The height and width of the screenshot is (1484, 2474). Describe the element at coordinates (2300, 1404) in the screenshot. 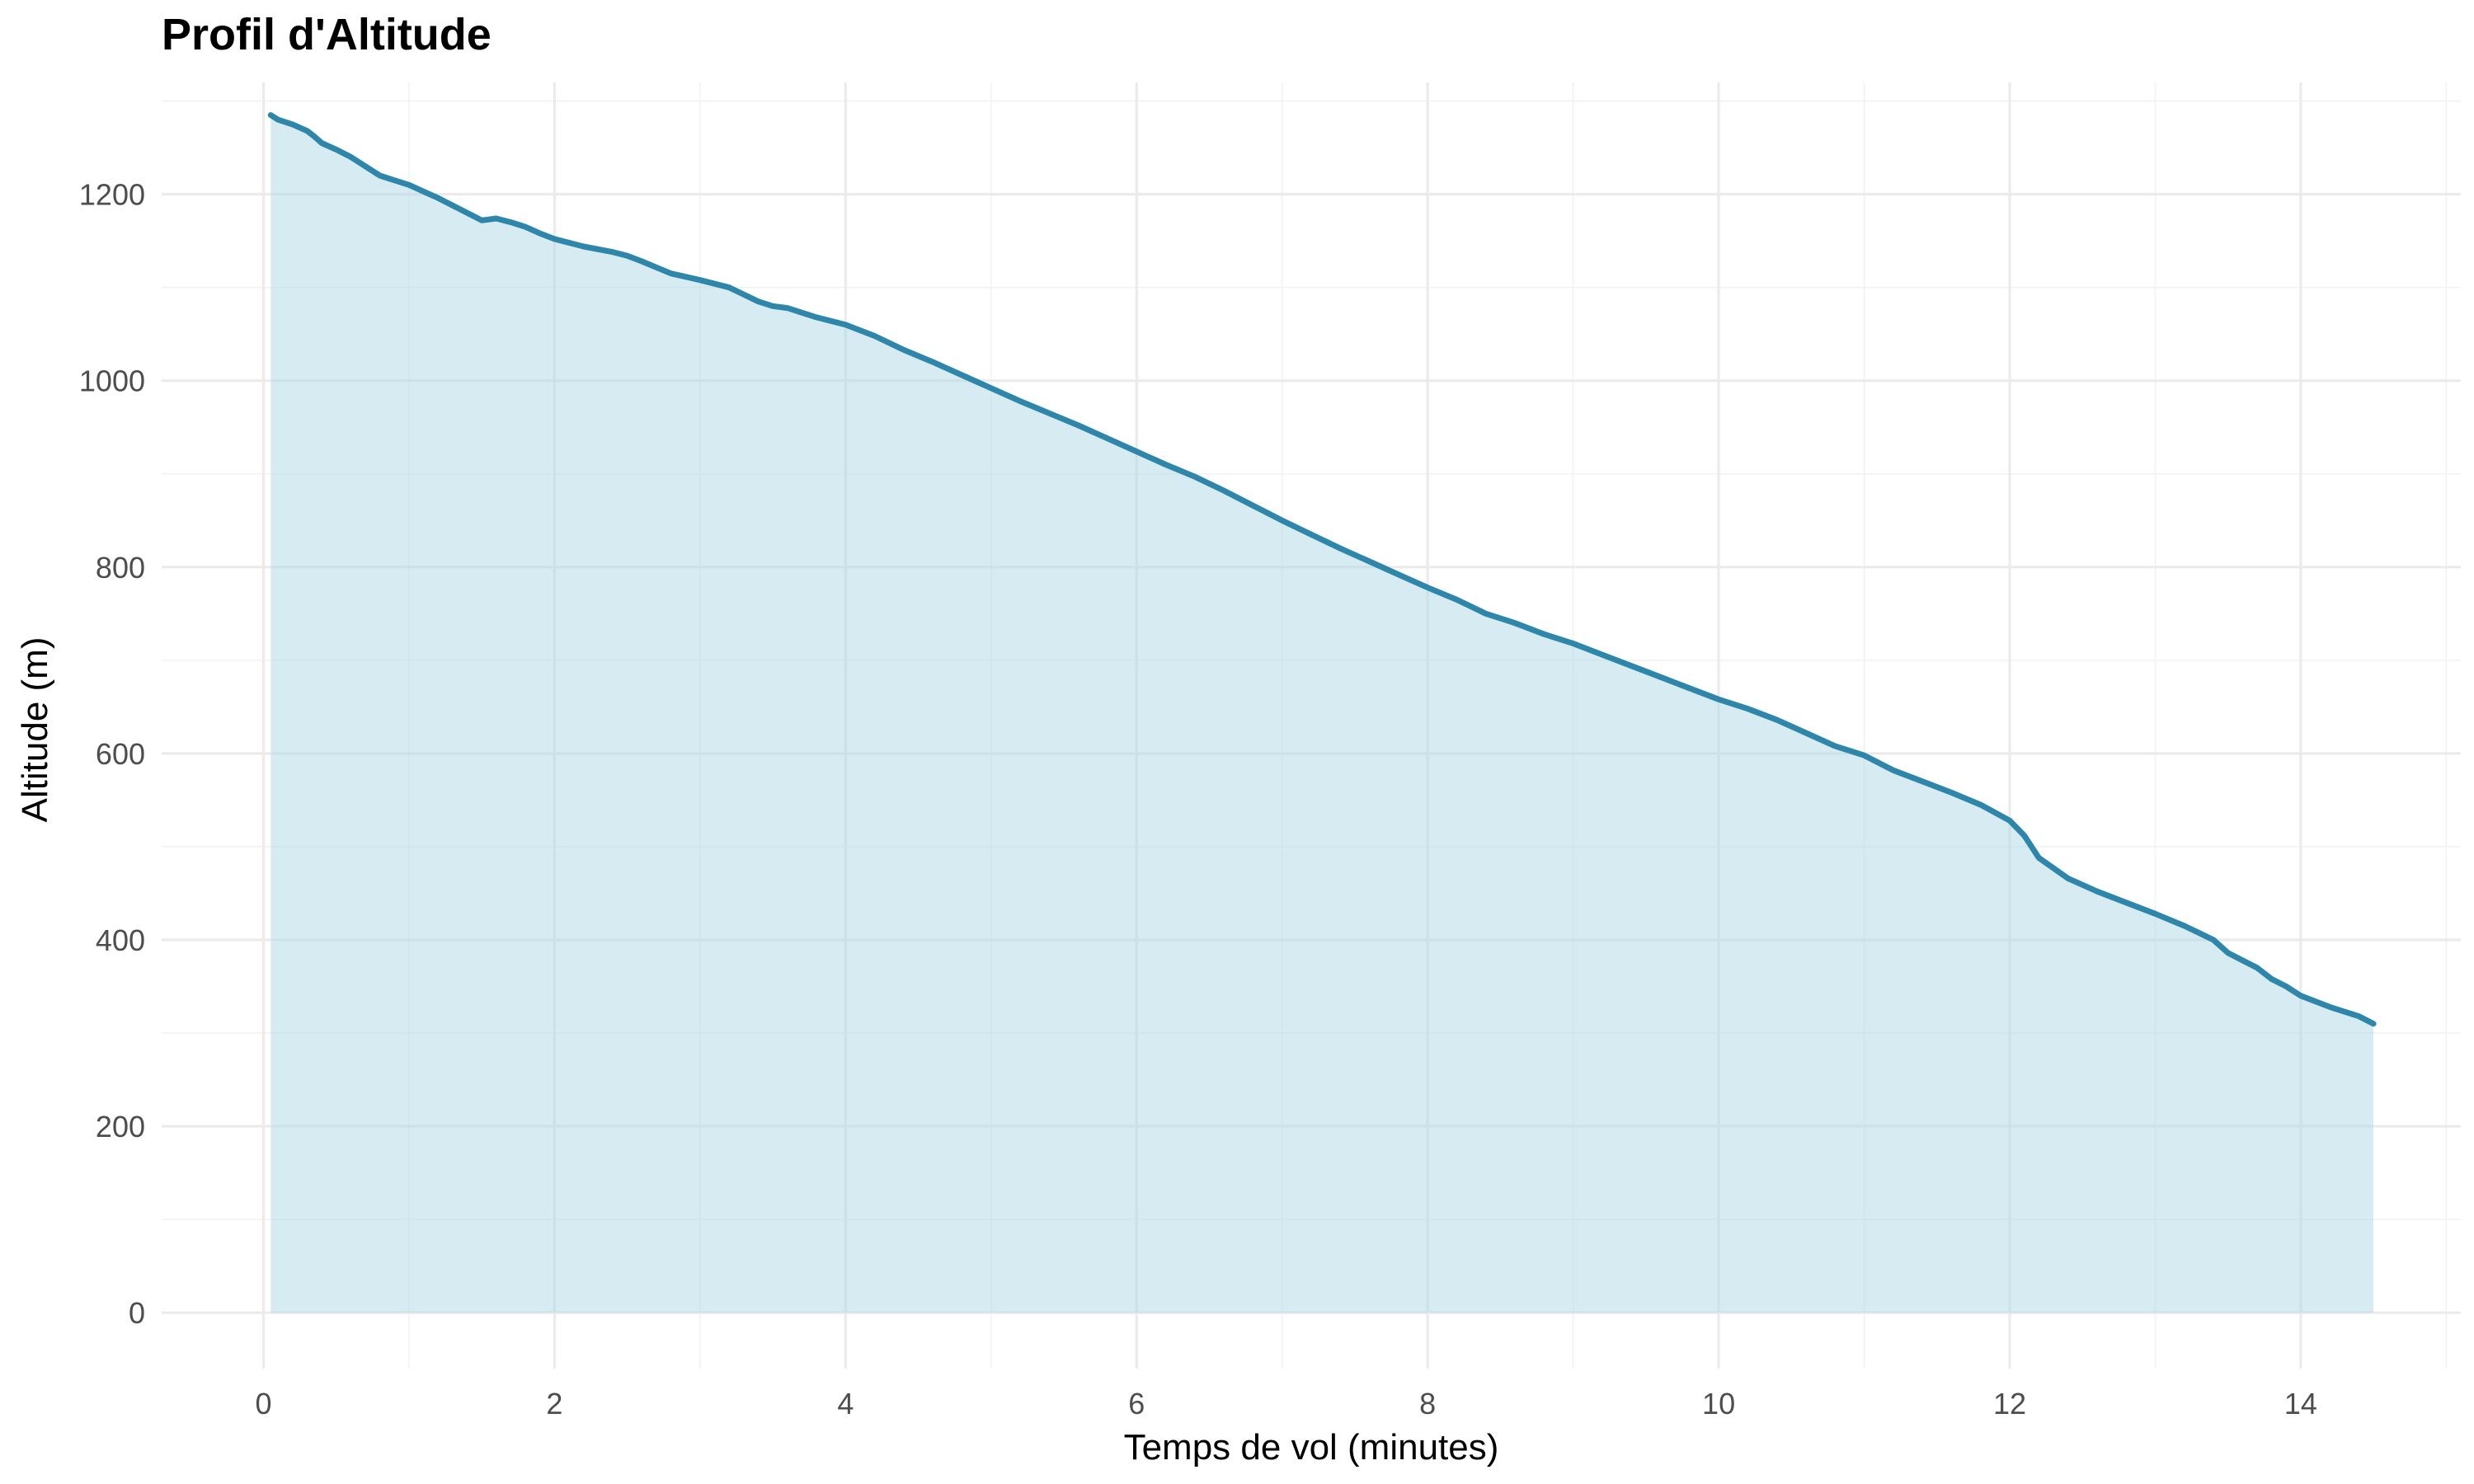

I see `x-tick-label: 14` at that location.